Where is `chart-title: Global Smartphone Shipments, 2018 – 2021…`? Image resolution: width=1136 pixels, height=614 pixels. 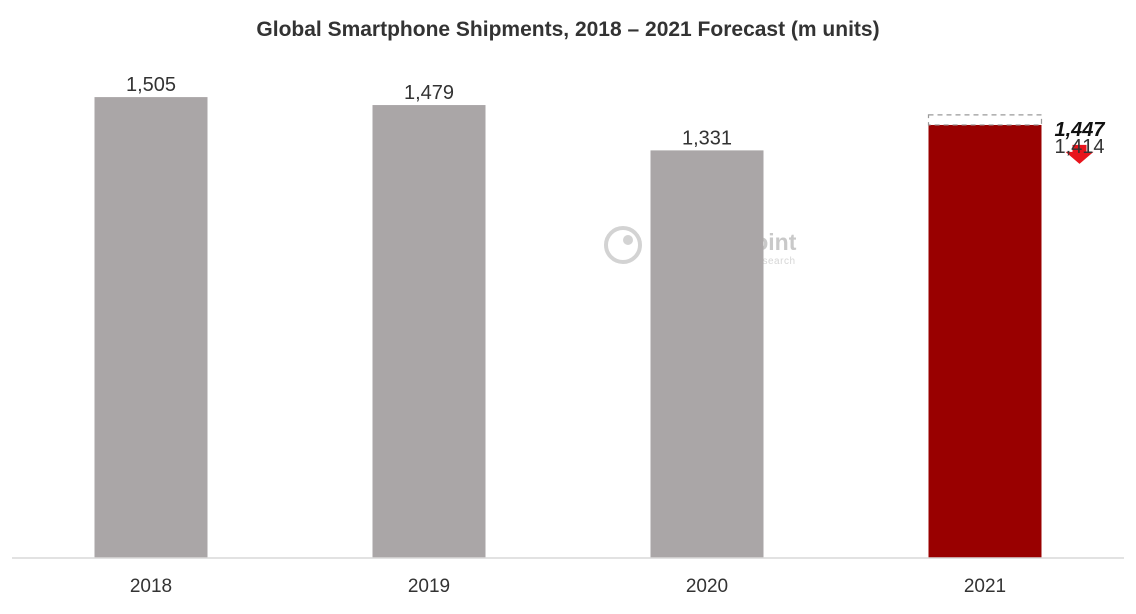
chart-title: Global Smartphone Shipments, 2018 – 2021… is located at coordinates (568, 29).